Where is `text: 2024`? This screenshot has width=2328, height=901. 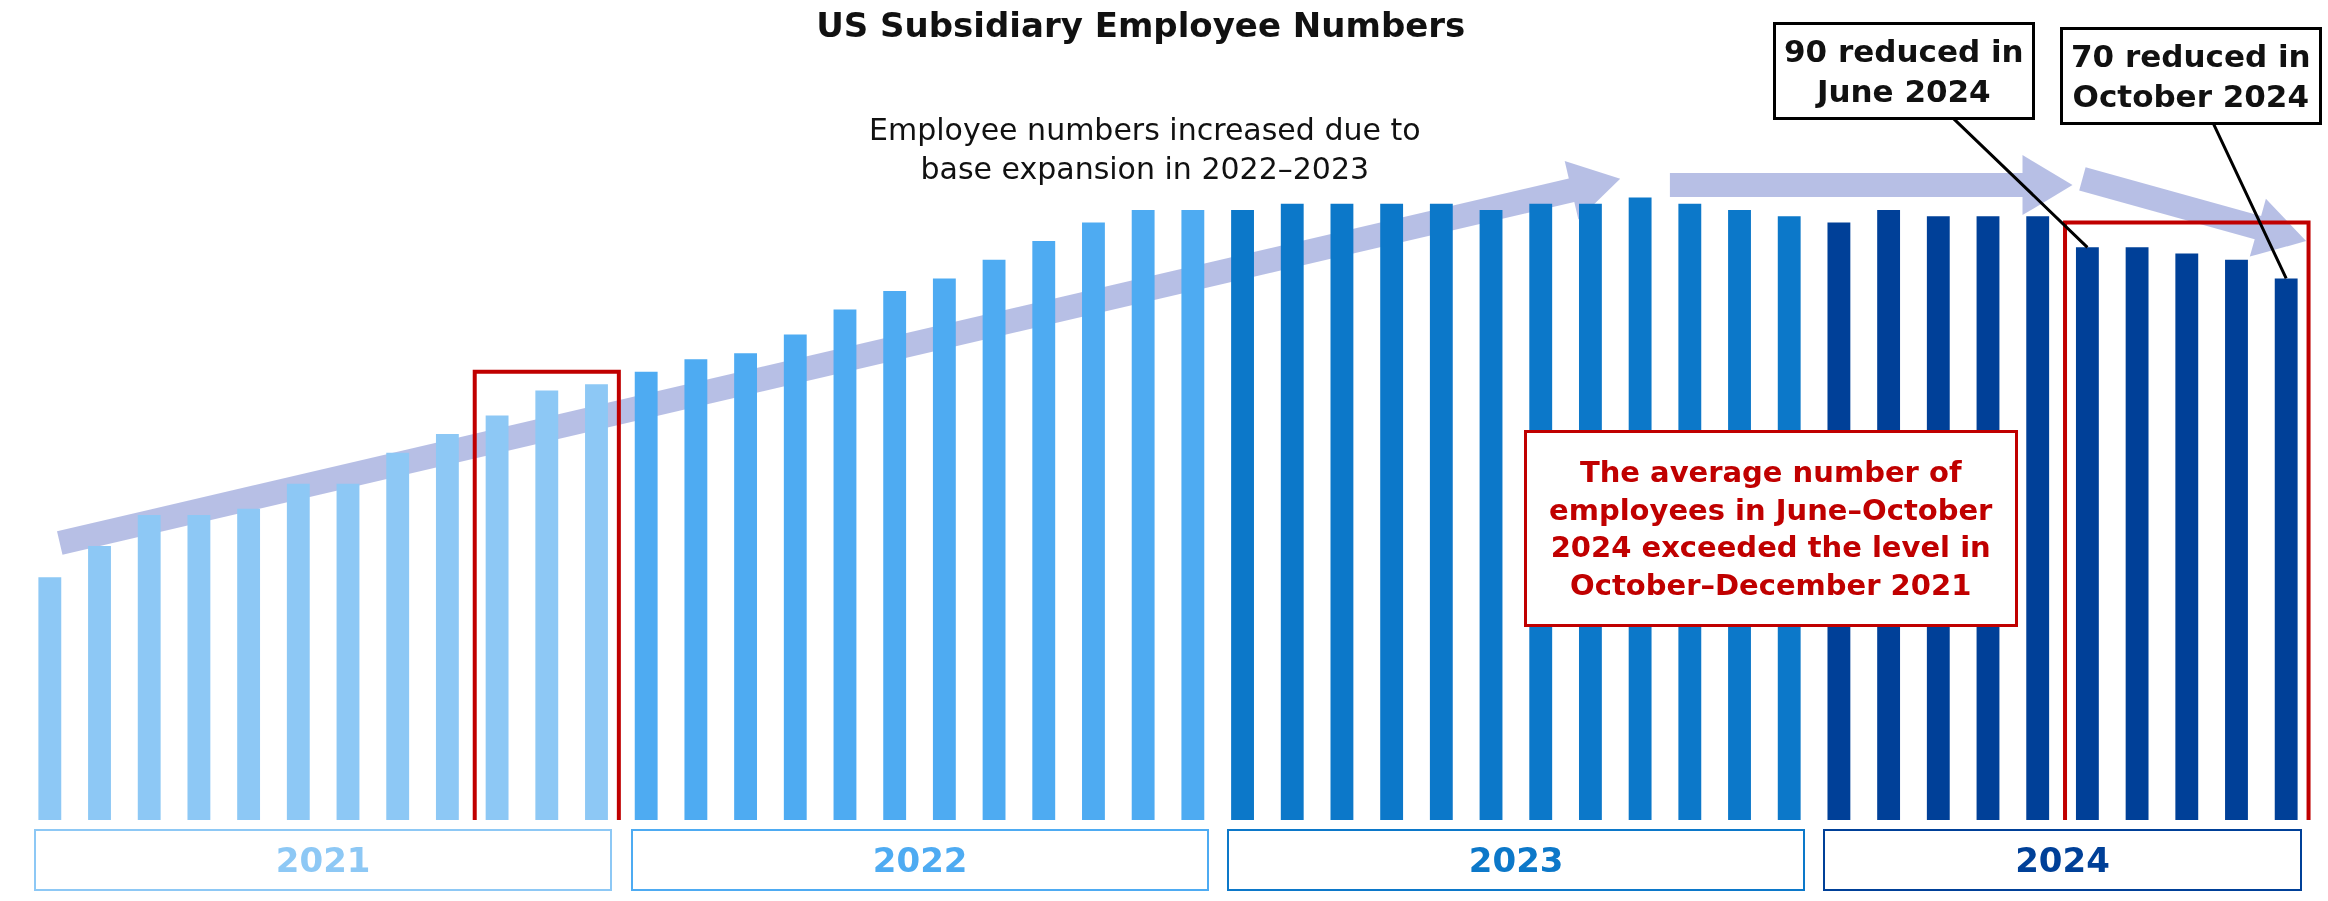 text: 2024 is located at coordinates (2062, 860).